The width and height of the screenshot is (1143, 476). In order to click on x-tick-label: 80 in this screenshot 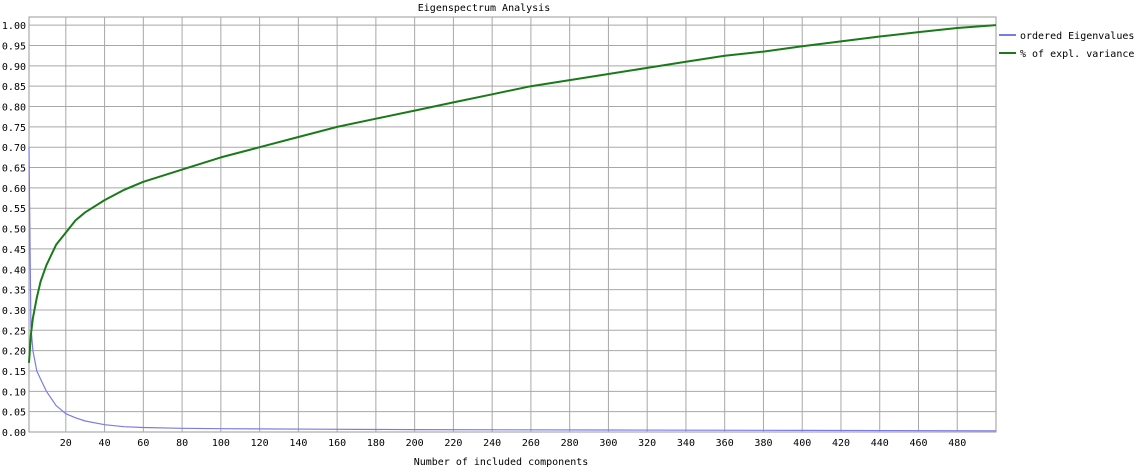, I will do `click(182, 443)`.